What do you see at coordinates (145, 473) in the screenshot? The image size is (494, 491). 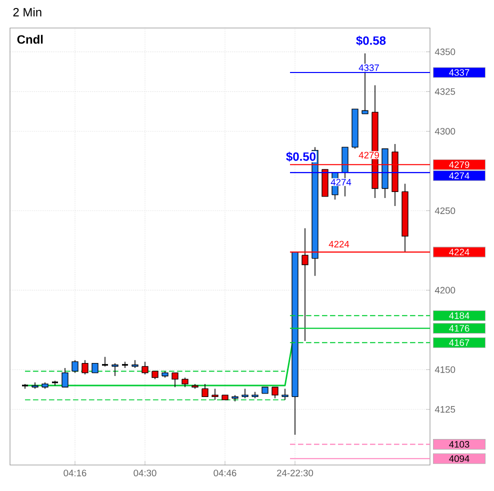 I see `x-tick-label: 04:30` at bounding box center [145, 473].